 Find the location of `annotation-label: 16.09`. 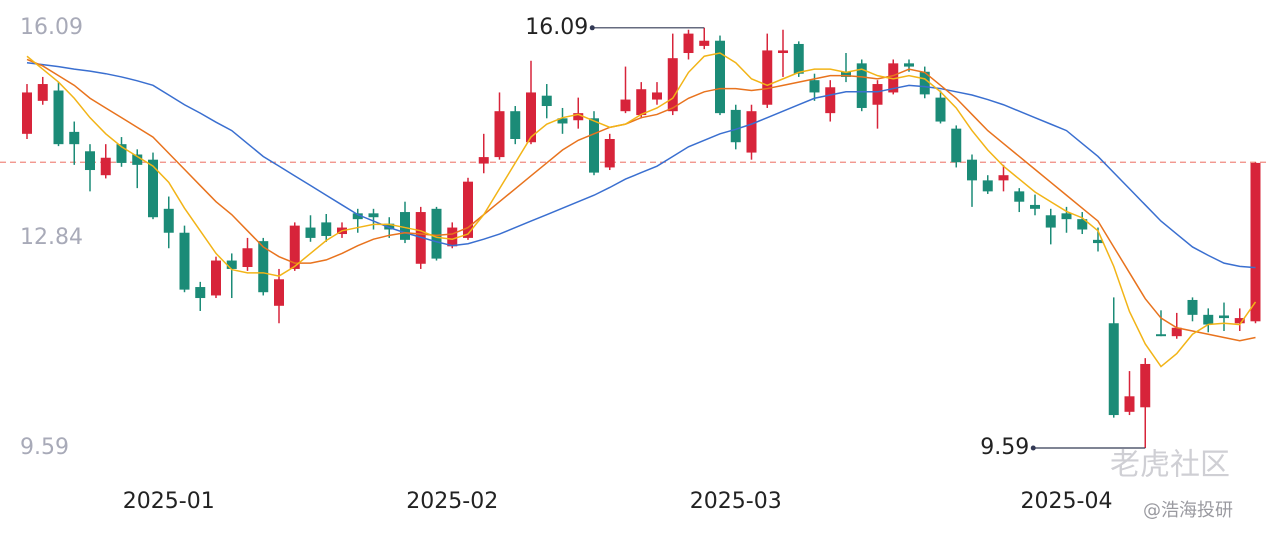

annotation-label: 16.09 is located at coordinates (556, 27).